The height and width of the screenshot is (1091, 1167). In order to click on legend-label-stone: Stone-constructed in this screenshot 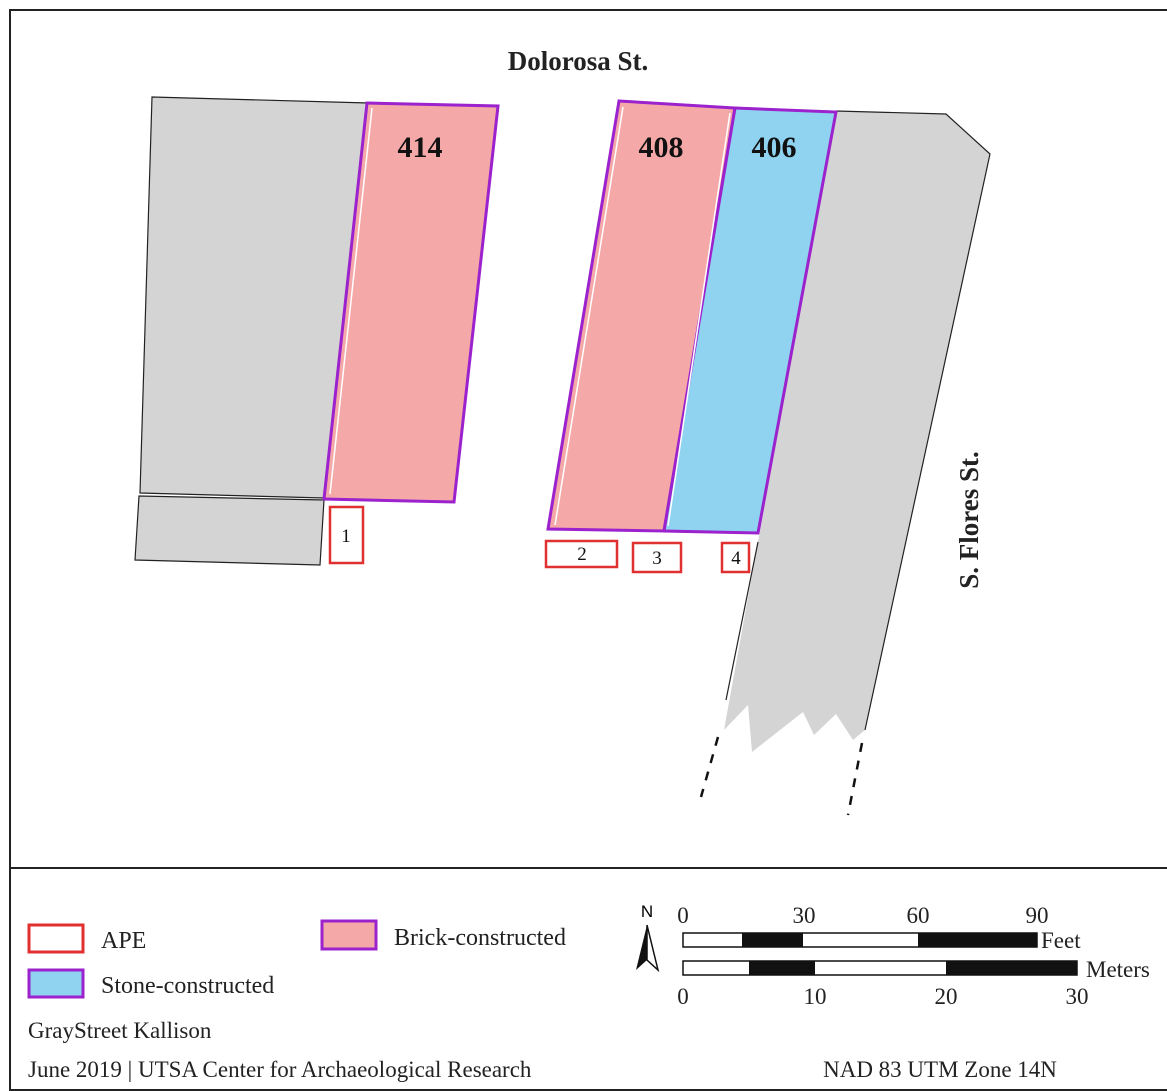, I will do `click(187, 986)`.